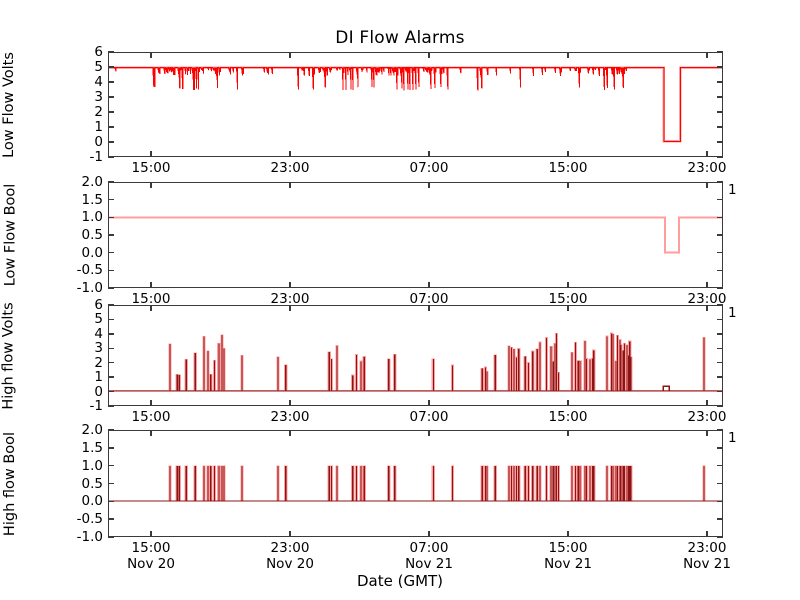 Image resolution: width=800 pixels, height=600 pixels. Describe the element at coordinates (415, 362) in the screenshot. I see `plot-area-high-flow-volts` at that location.